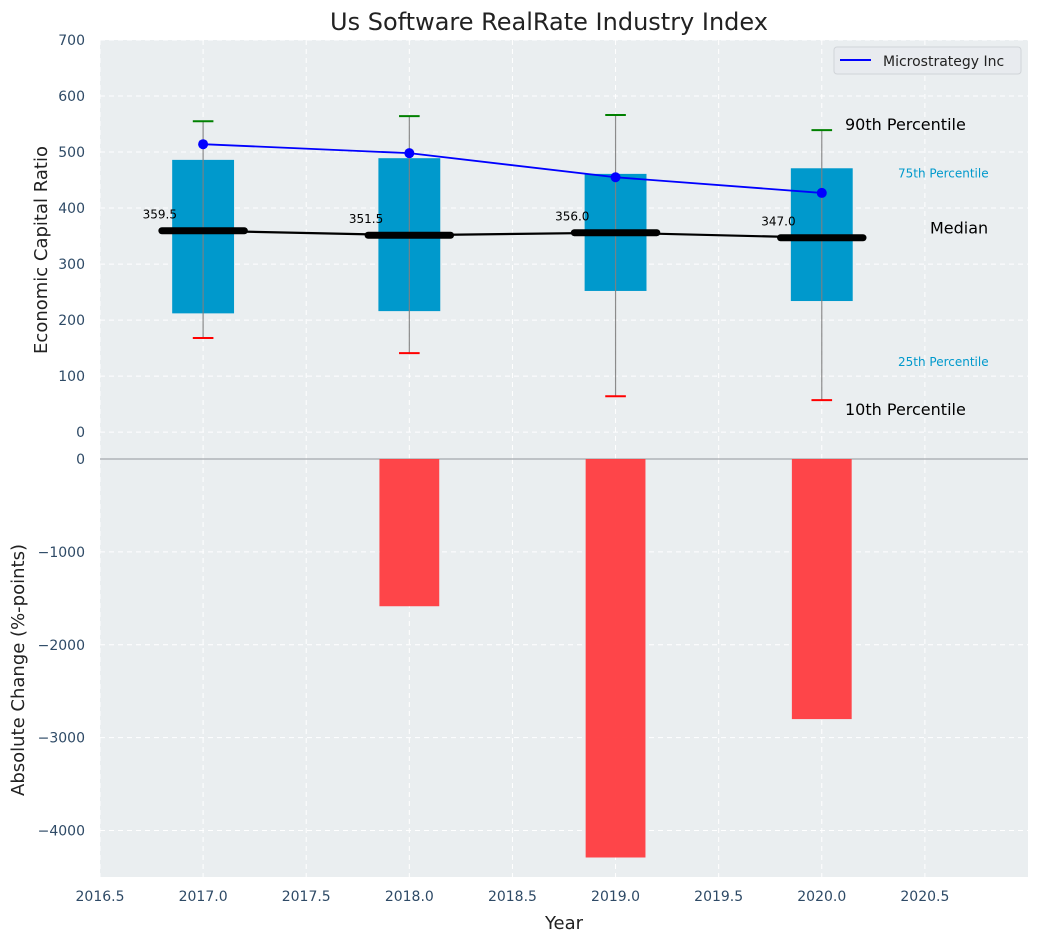 The height and width of the screenshot is (942, 1039). What do you see at coordinates (615, 897) in the screenshot?
I see `x-tick-label: 2019.0` at bounding box center [615, 897].